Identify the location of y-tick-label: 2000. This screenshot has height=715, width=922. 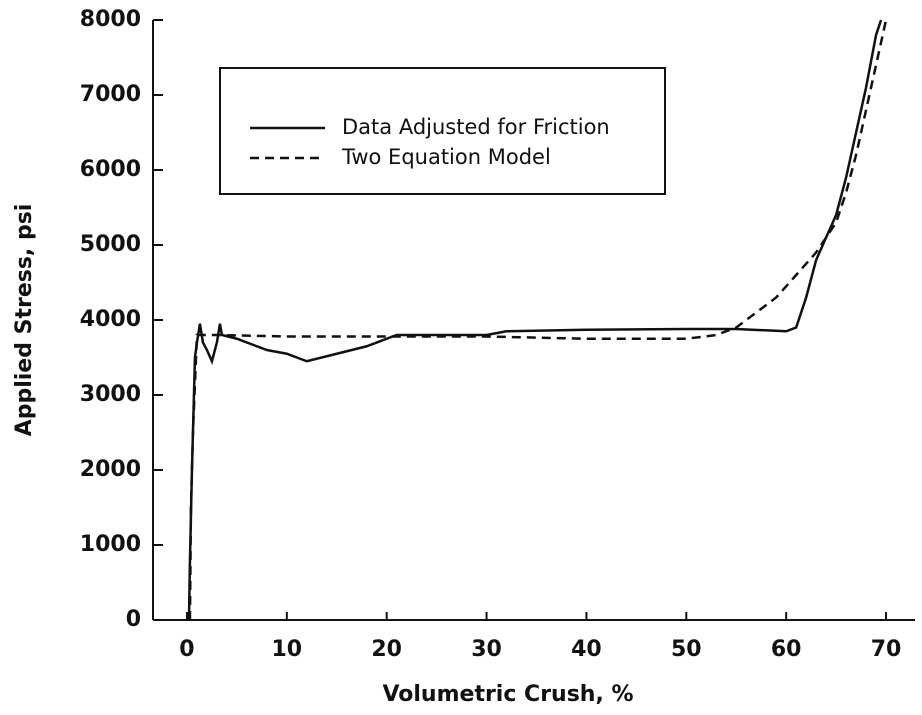
(110, 469).